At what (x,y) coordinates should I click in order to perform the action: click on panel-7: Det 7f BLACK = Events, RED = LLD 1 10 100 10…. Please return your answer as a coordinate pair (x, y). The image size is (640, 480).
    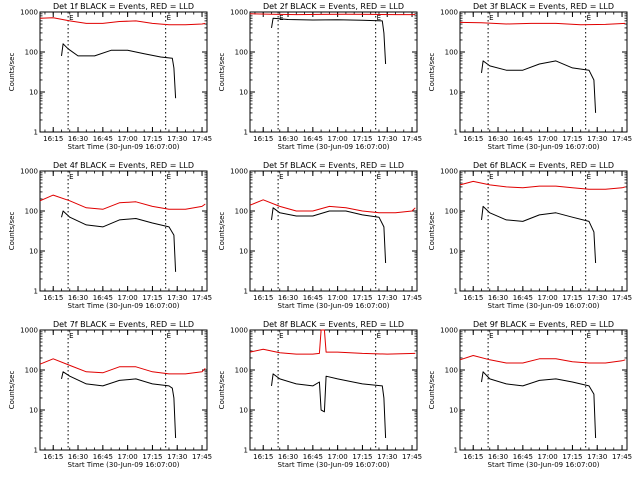
    Looking at the image, I should click on (110, 394).